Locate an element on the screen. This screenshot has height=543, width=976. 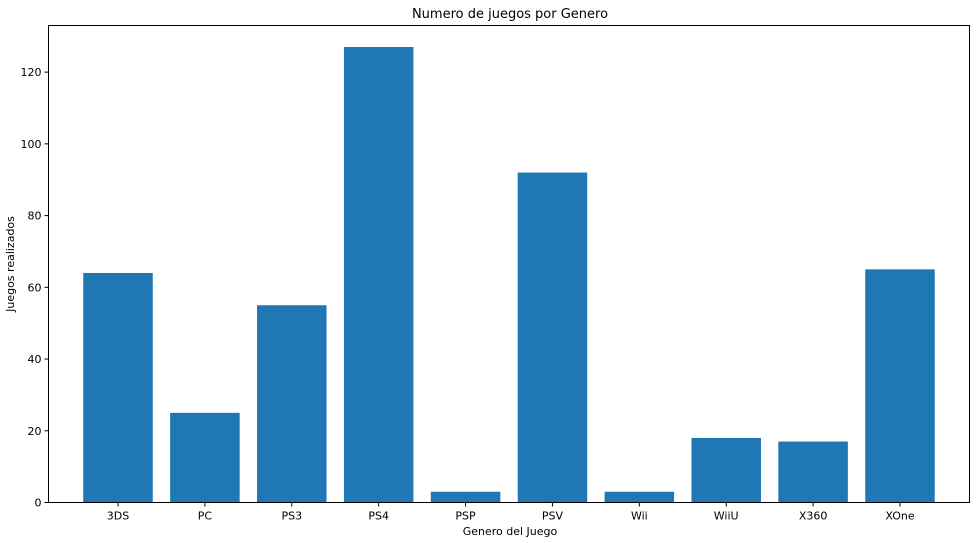
bar-pc is located at coordinates (205, 457).